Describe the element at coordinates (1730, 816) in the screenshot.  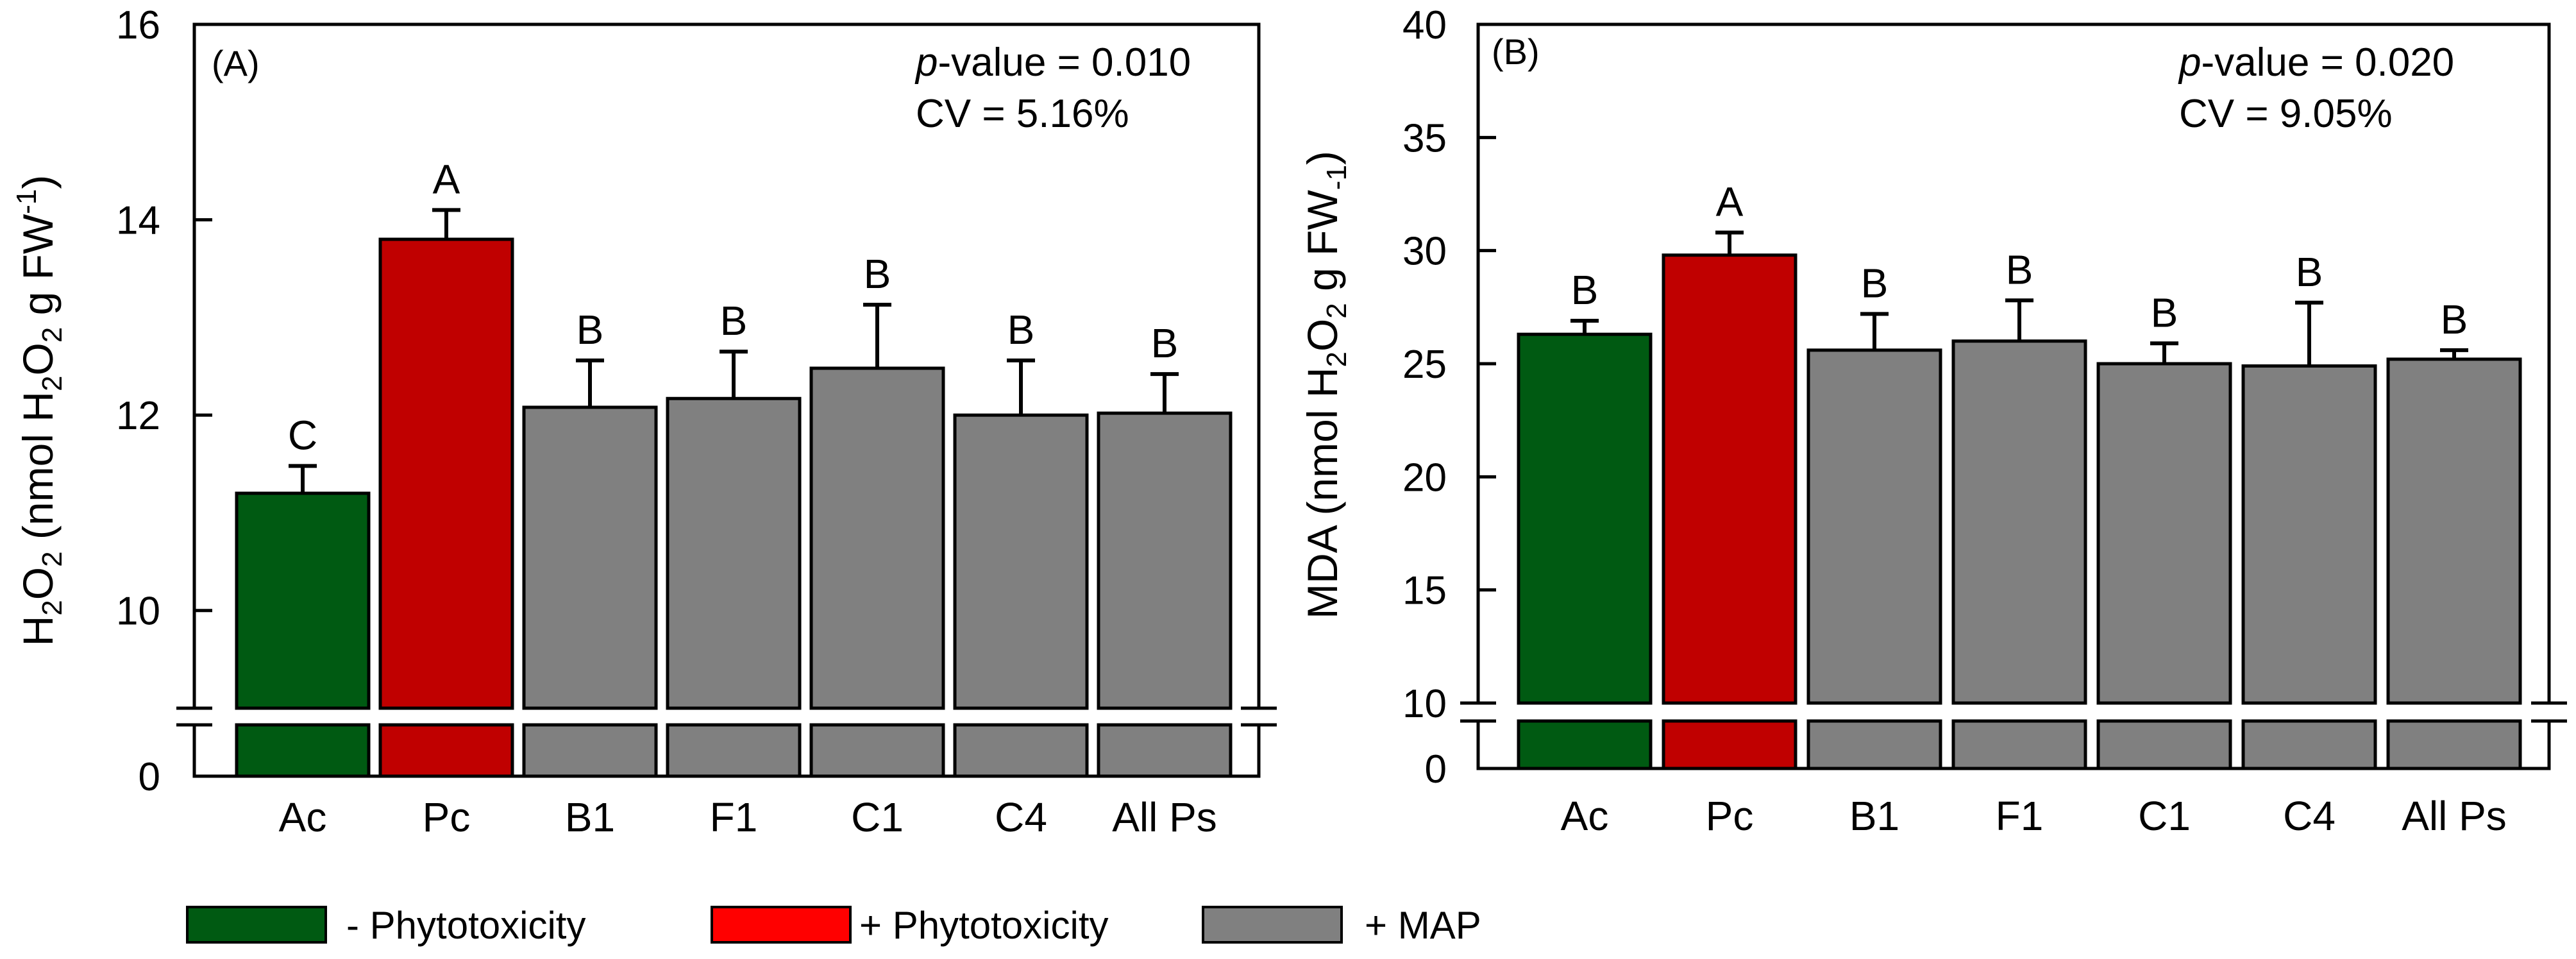
I see `panel-b-x-tick-label: Pc` at that location.